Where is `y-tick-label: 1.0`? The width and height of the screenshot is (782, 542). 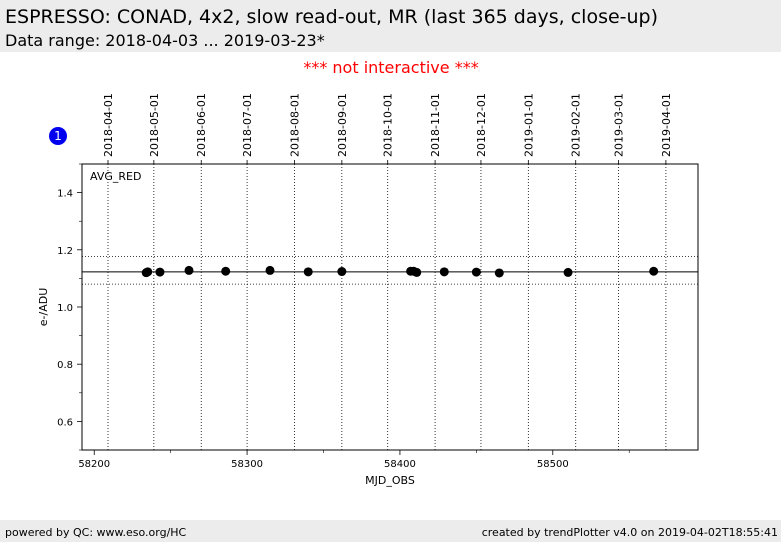
y-tick-label: 1.0 is located at coordinates (65, 308).